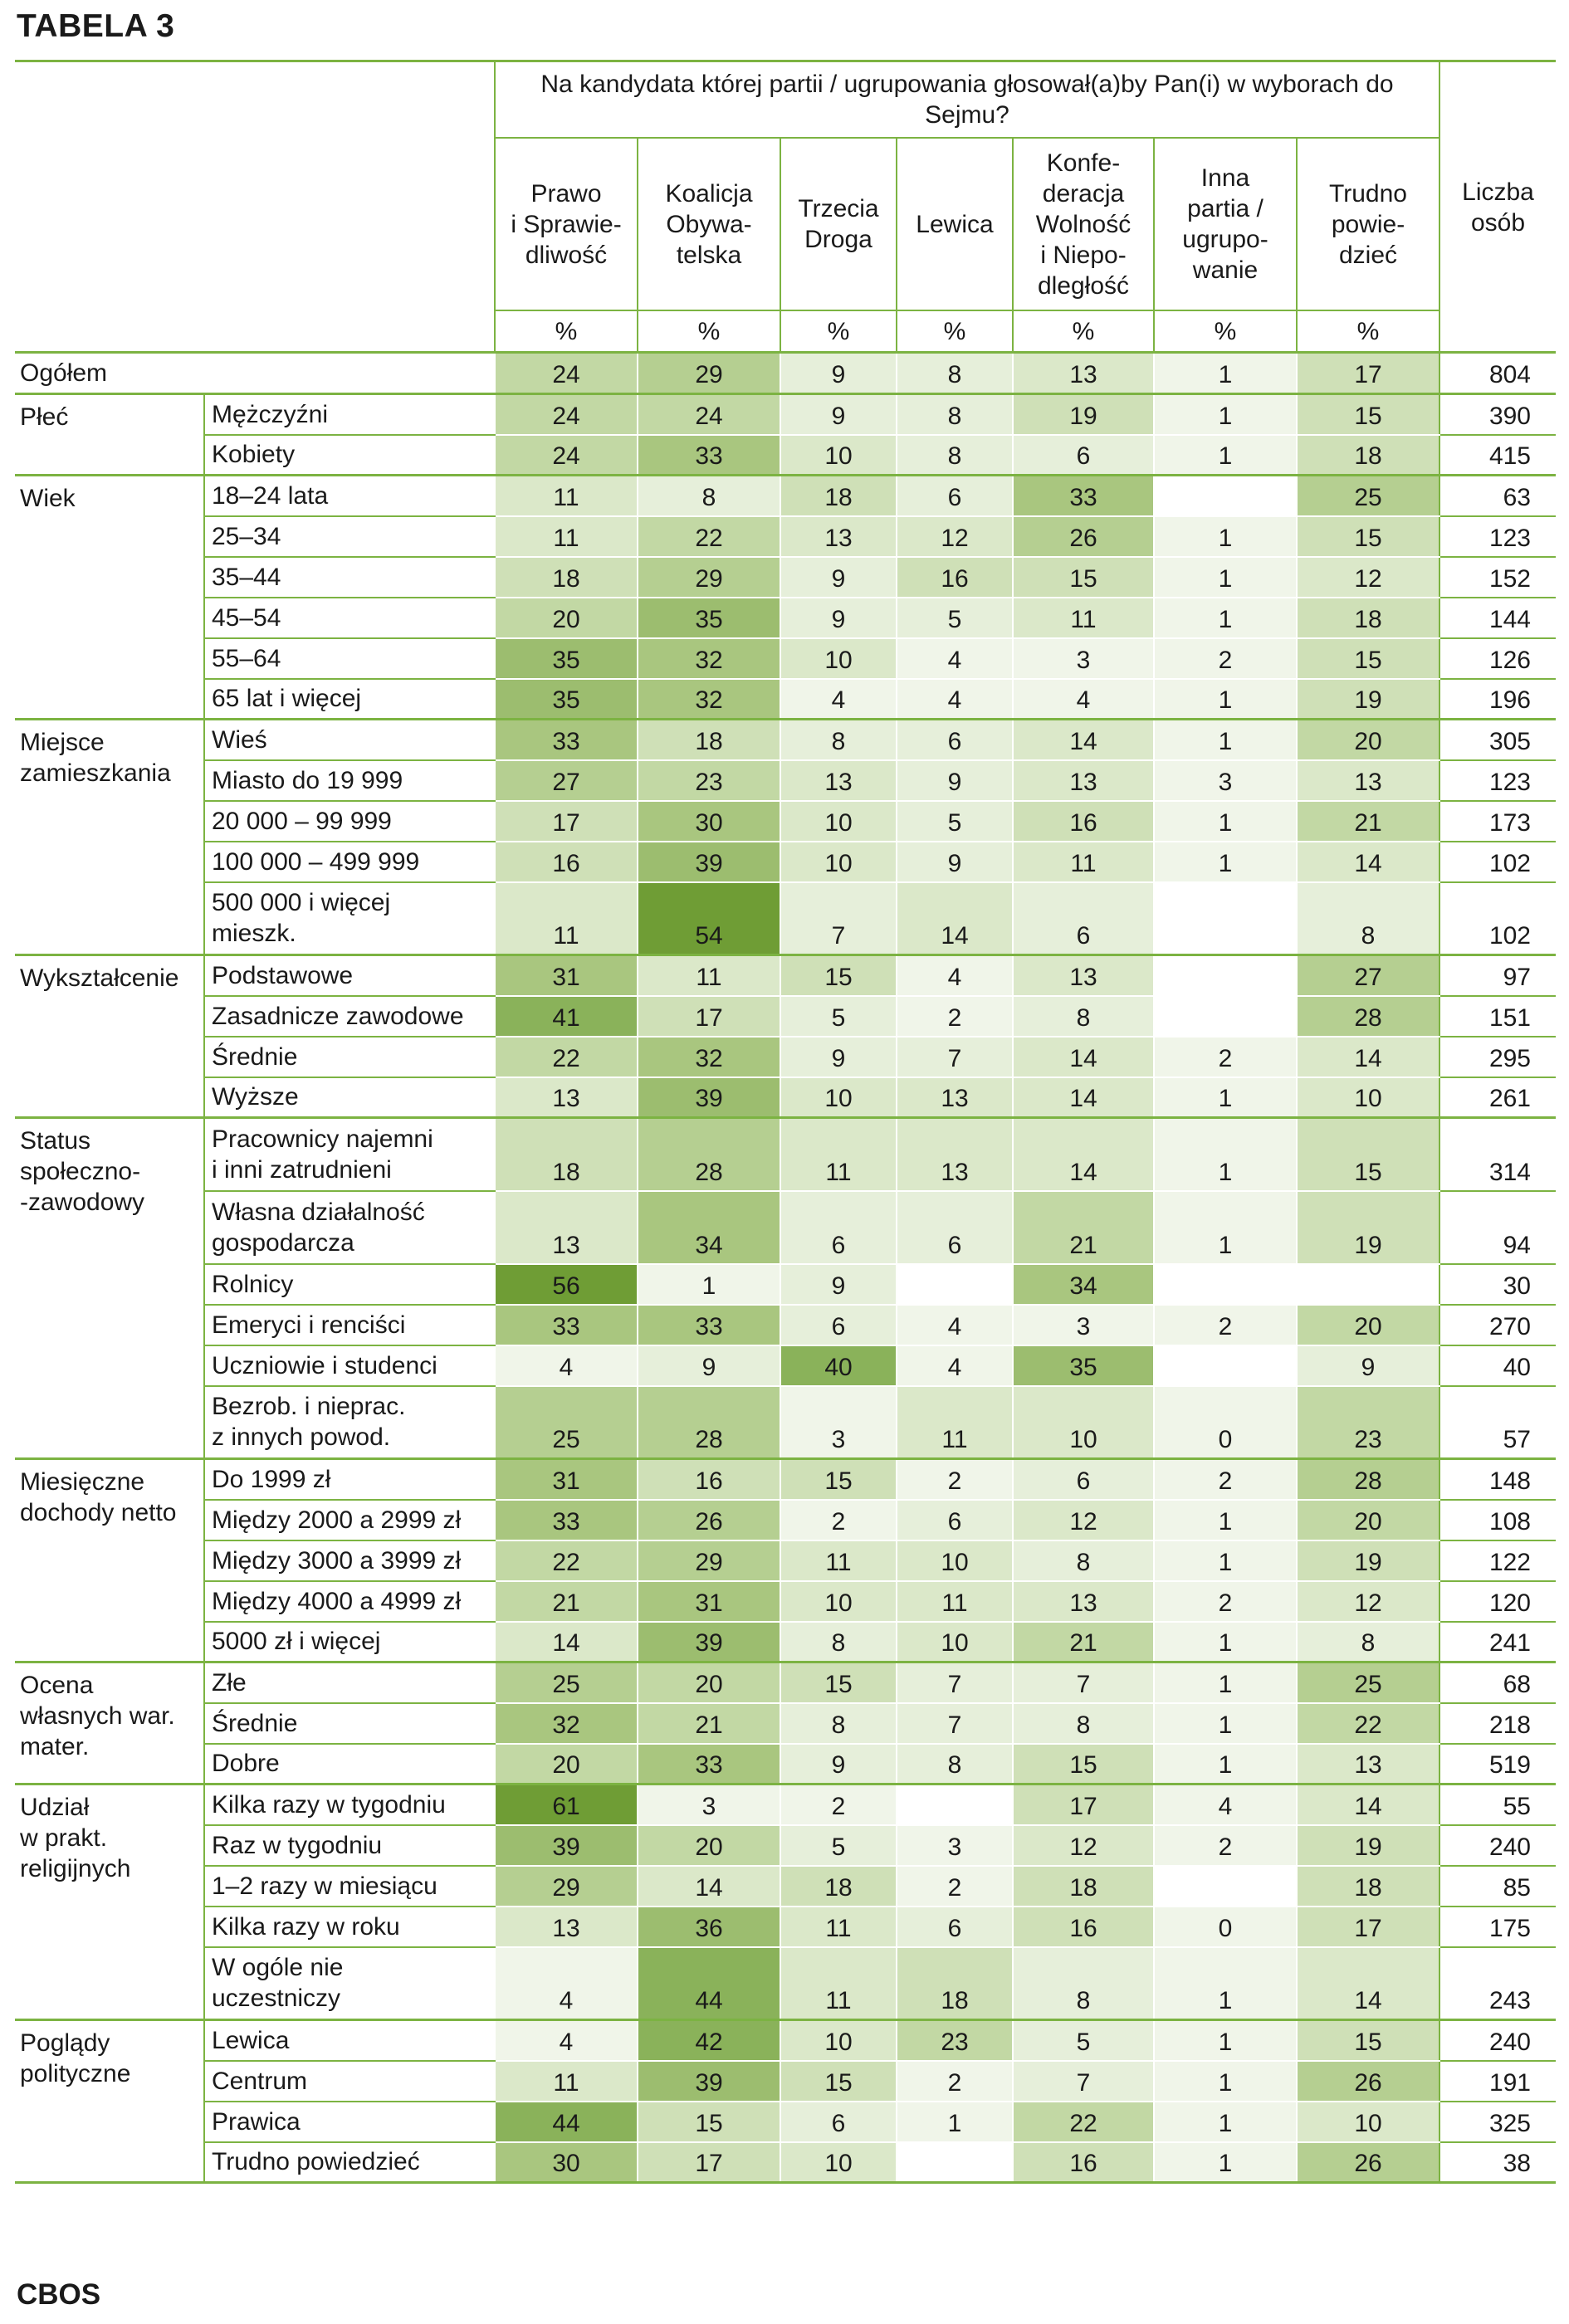 The image size is (1569, 2324). What do you see at coordinates (566, 1284) in the screenshot?
I see `value-cell: 56` at bounding box center [566, 1284].